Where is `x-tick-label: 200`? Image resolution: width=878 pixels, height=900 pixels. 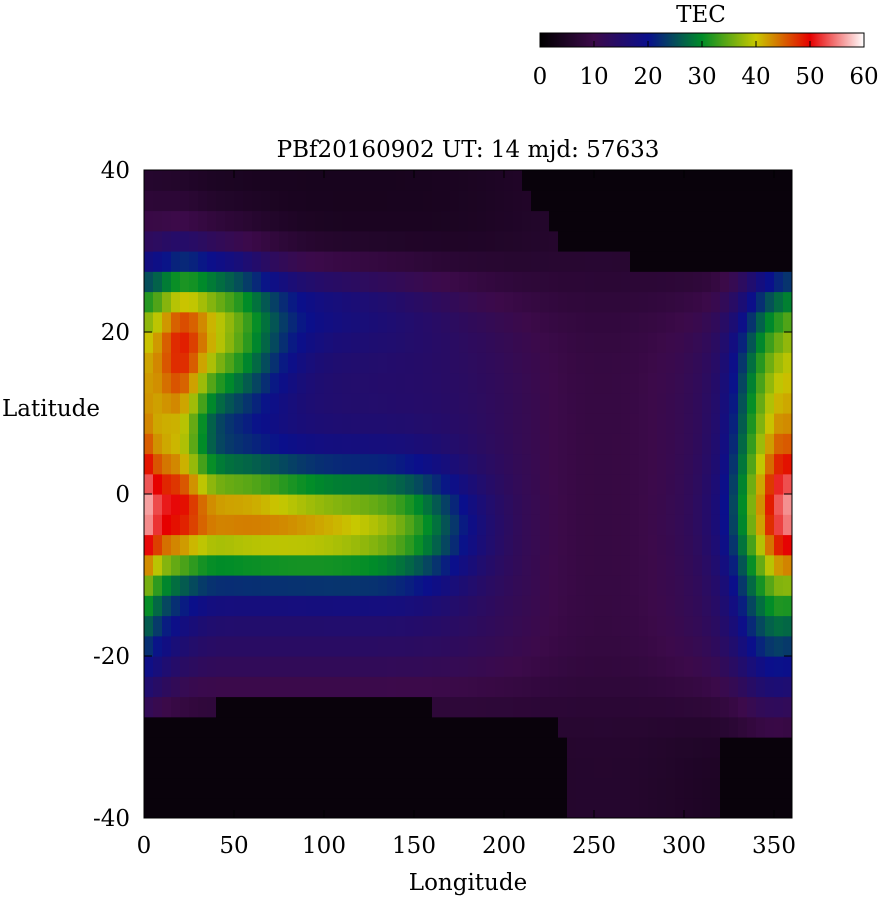 x-tick-label: 200 is located at coordinates (504, 846).